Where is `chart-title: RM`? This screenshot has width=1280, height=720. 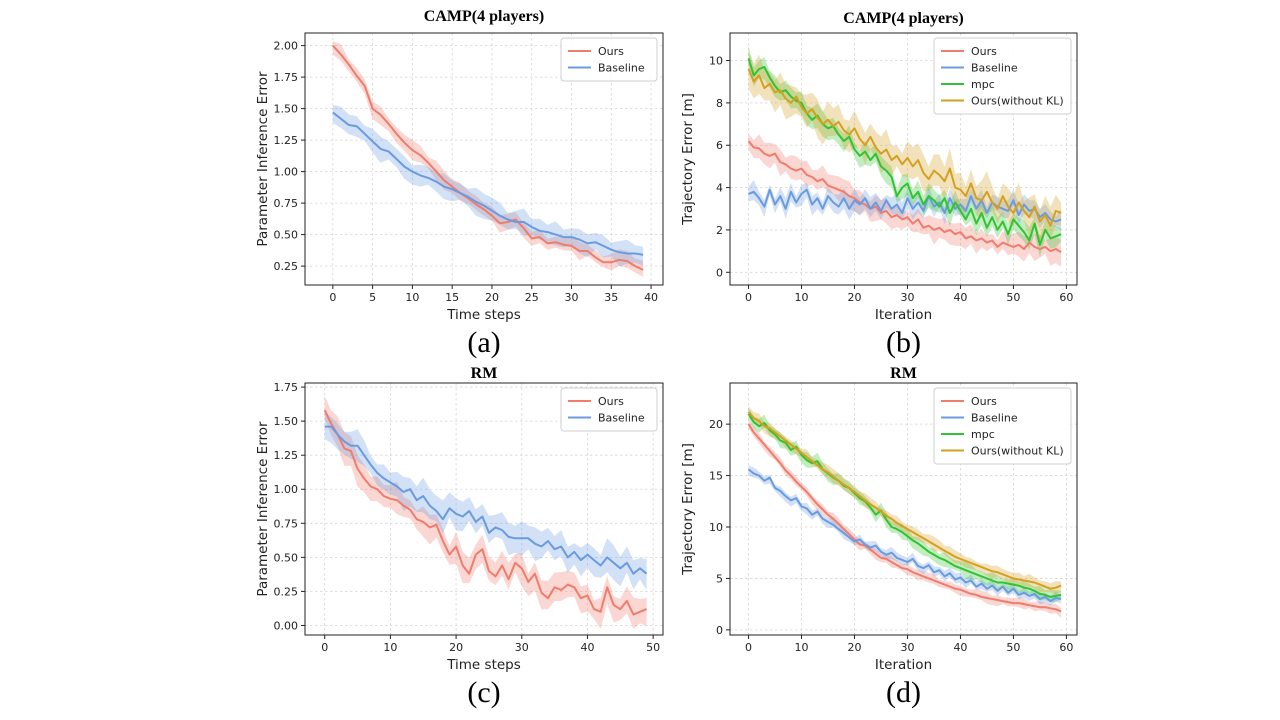
chart-title: RM is located at coordinates (903, 373).